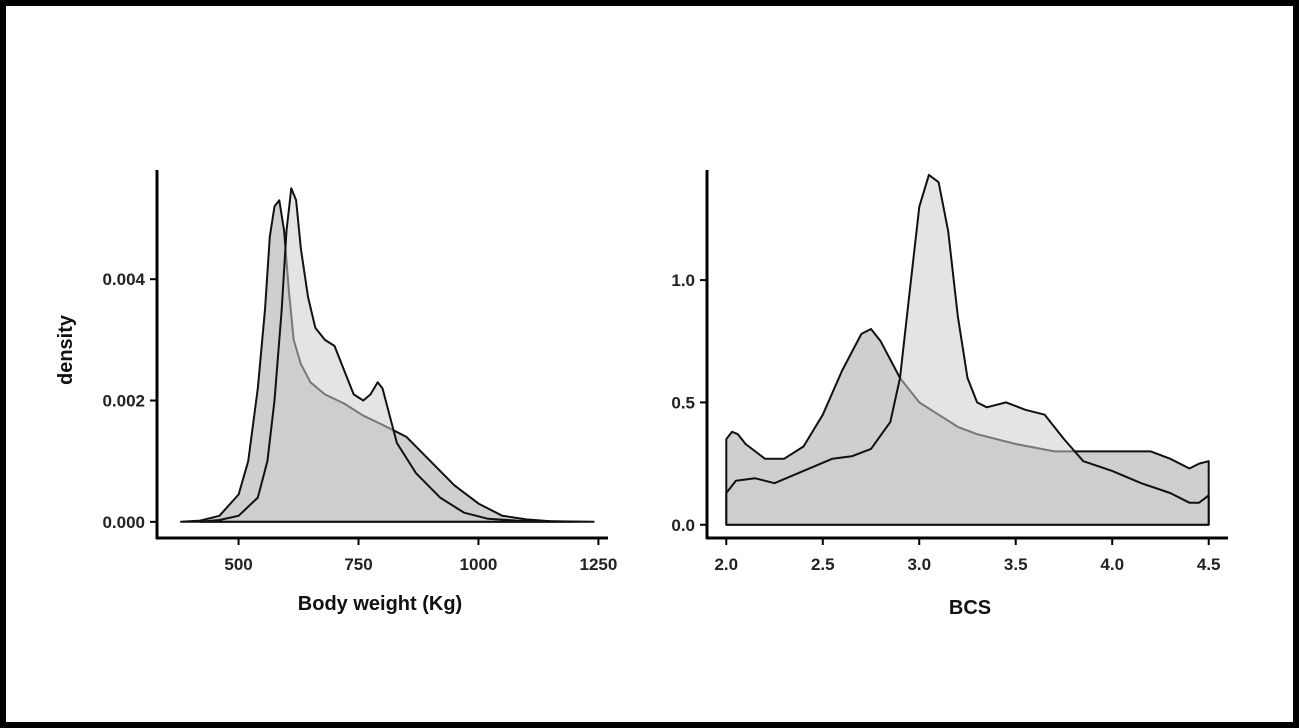  What do you see at coordinates (358, 564) in the screenshot?
I see `x-tick-label: 750` at bounding box center [358, 564].